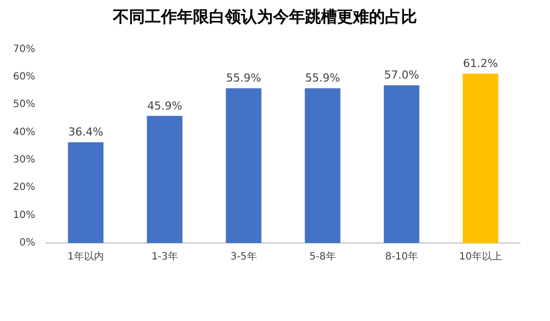 This screenshot has width=550, height=321. What do you see at coordinates (243, 256) in the screenshot?
I see `x-tick-label: 3-5年` at bounding box center [243, 256].